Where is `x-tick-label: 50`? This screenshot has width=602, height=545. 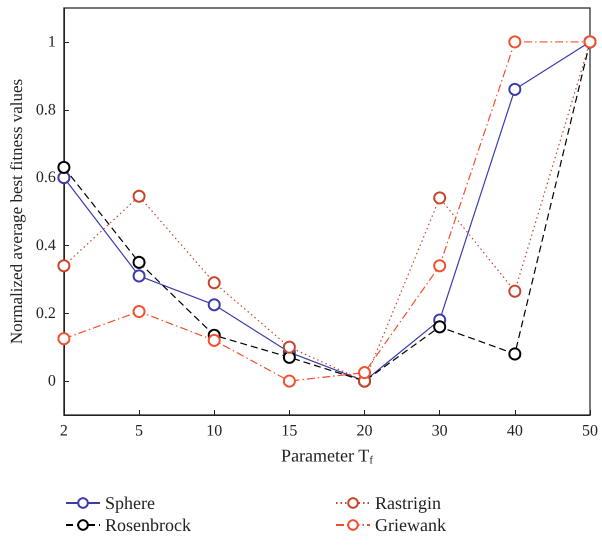 x-tick-label: 50 is located at coordinates (590, 431).